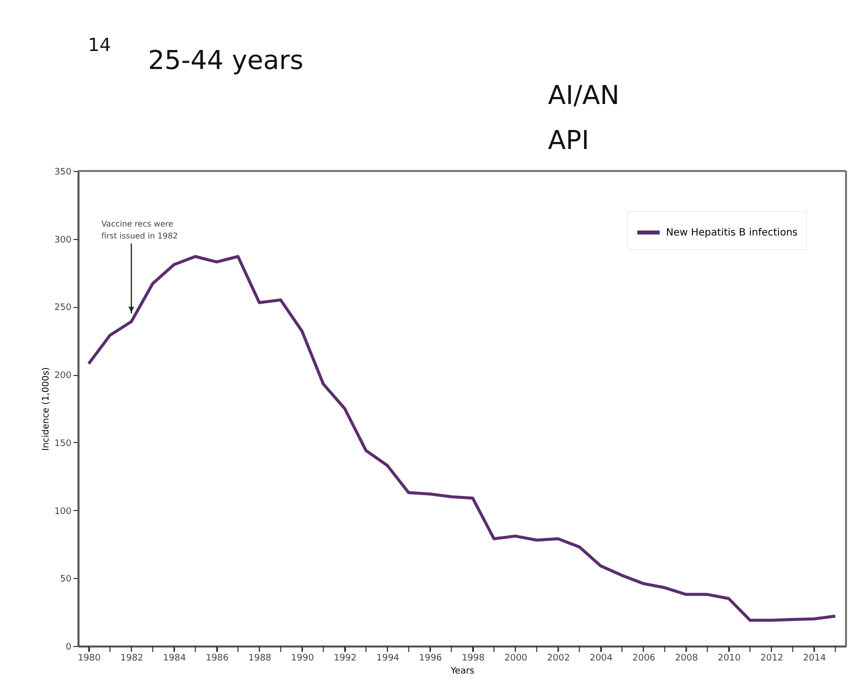 Image resolution: width=851 pixels, height=694 pixels. What do you see at coordinates (473, 659) in the screenshot?
I see `x-tick-label: 1998` at bounding box center [473, 659].